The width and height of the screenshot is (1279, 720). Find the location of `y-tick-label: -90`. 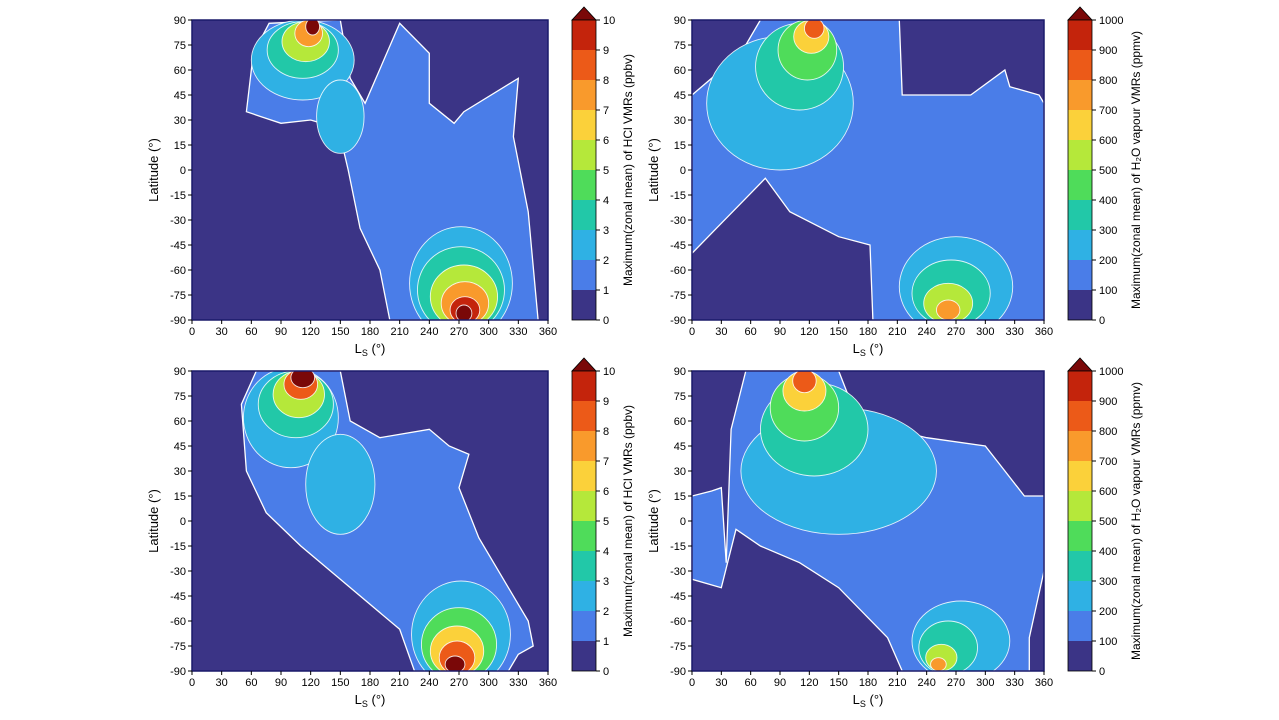

y-tick-label: -90 is located at coordinates (178, 672).